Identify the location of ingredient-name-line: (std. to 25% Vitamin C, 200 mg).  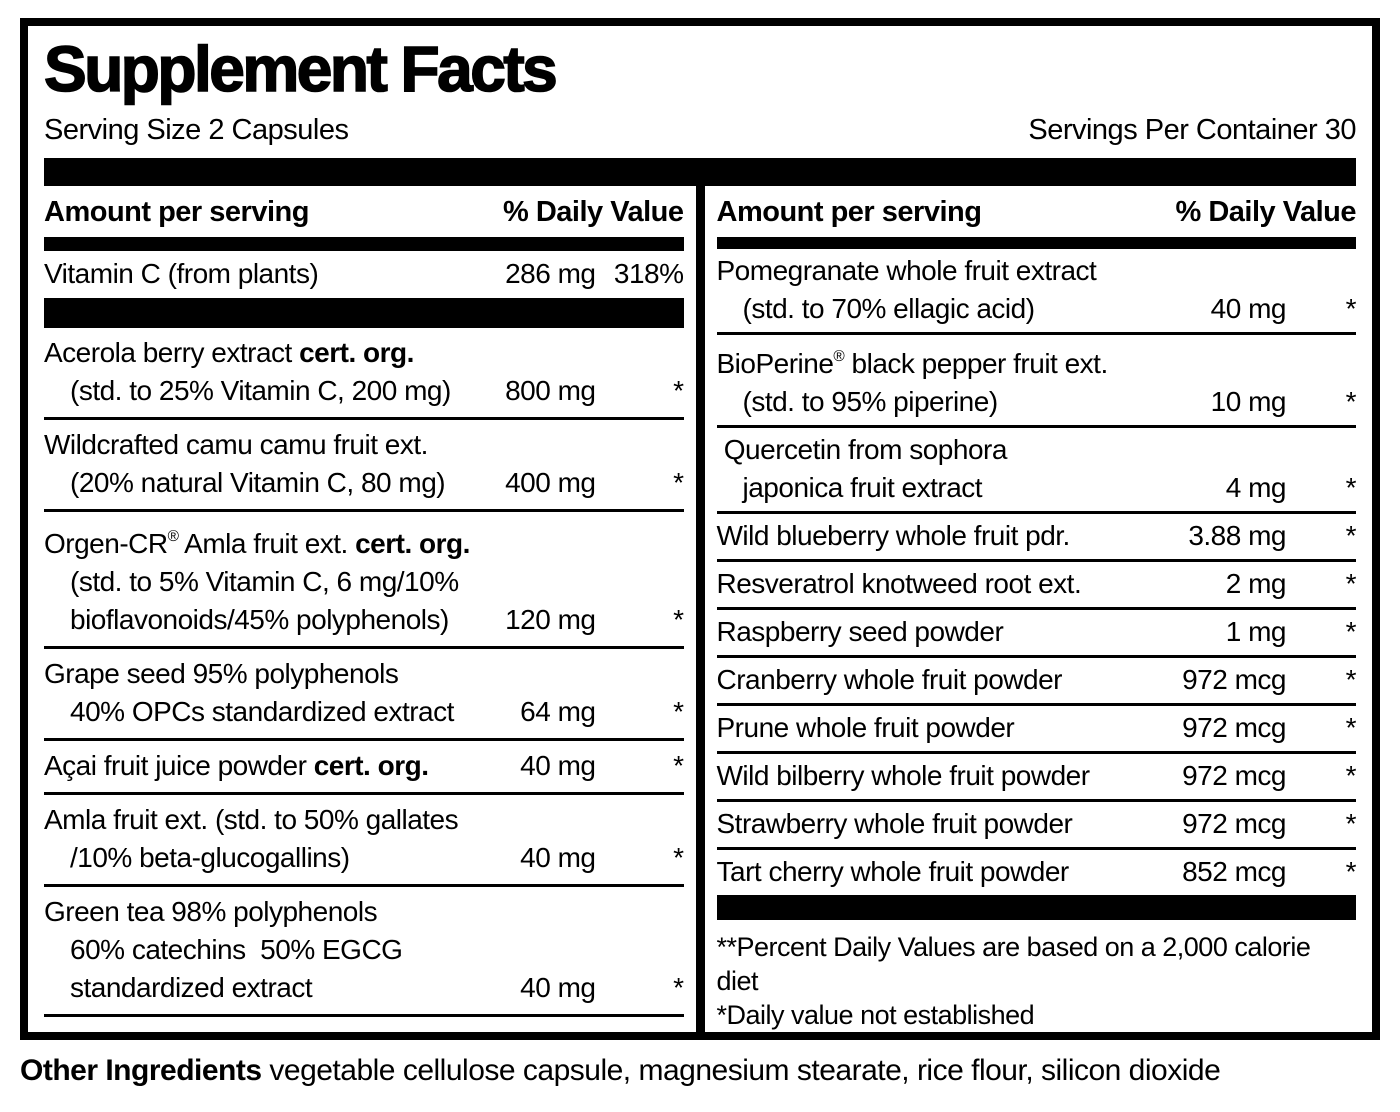
(266, 391).